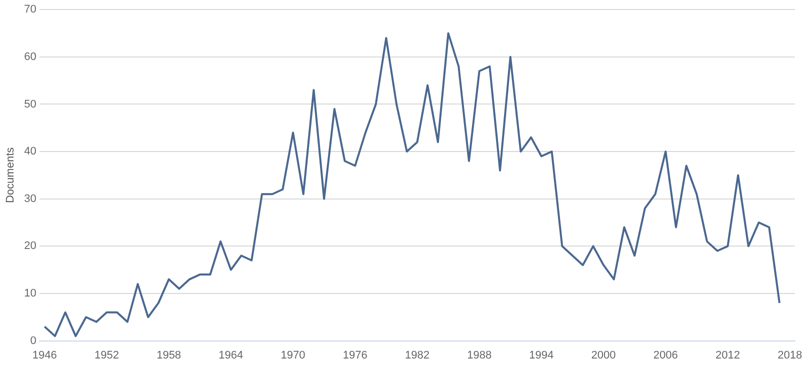 Image resolution: width=809 pixels, height=365 pixels. I want to click on x-tick-label: 1952, so click(106, 355).